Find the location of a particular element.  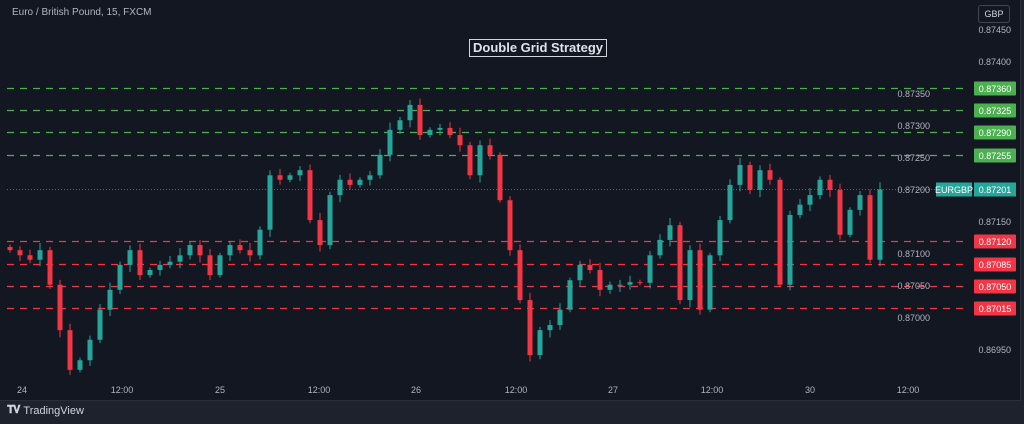

symbol-tag-bg is located at coordinates (954, 189).